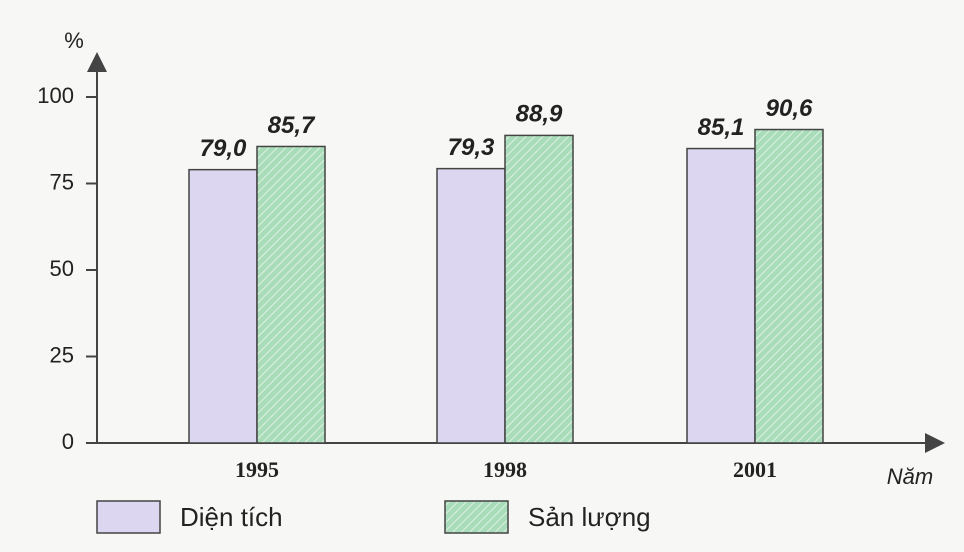  What do you see at coordinates (62, 268) in the screenshot?
I see `y-tick-label: 50` at bounding box center [62, 268].